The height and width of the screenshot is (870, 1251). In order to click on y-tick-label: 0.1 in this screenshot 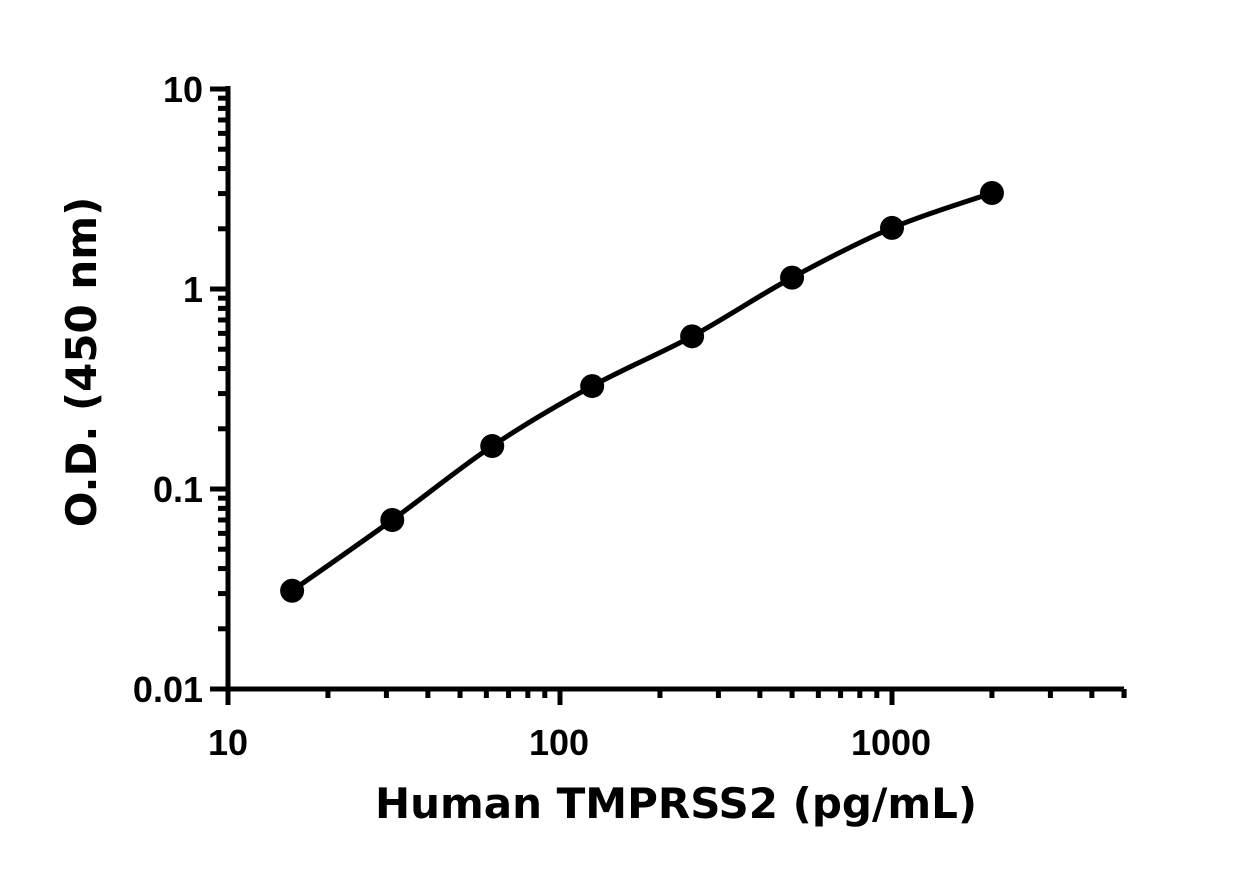, I will do `click(178, 489)`.